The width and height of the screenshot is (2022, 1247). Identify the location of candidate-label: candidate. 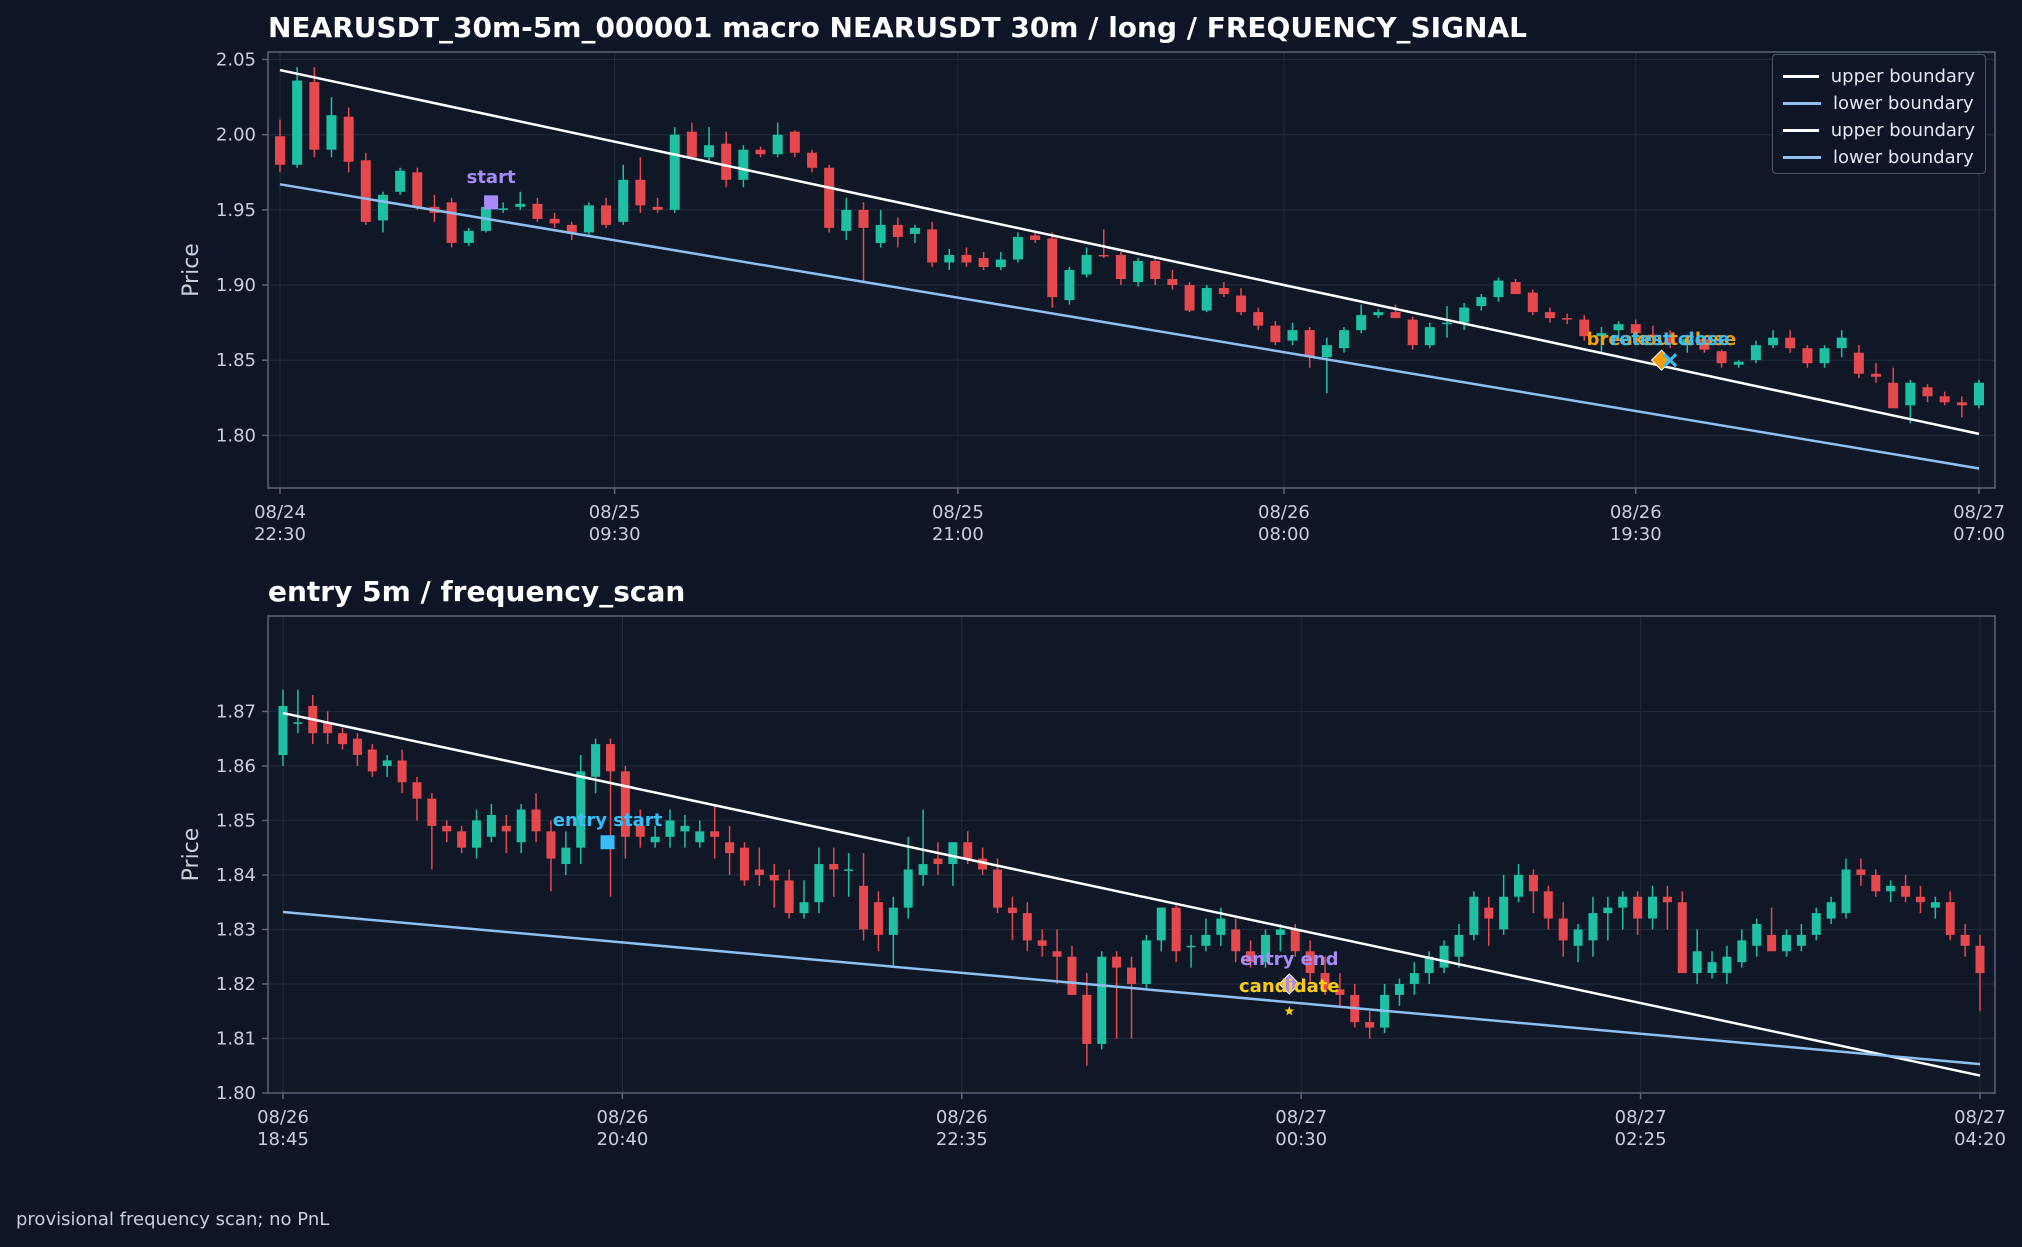
(1289, 986).